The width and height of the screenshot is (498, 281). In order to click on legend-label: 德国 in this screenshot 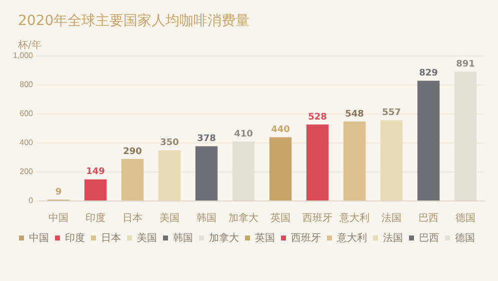, I will do `click(465, 238)`.